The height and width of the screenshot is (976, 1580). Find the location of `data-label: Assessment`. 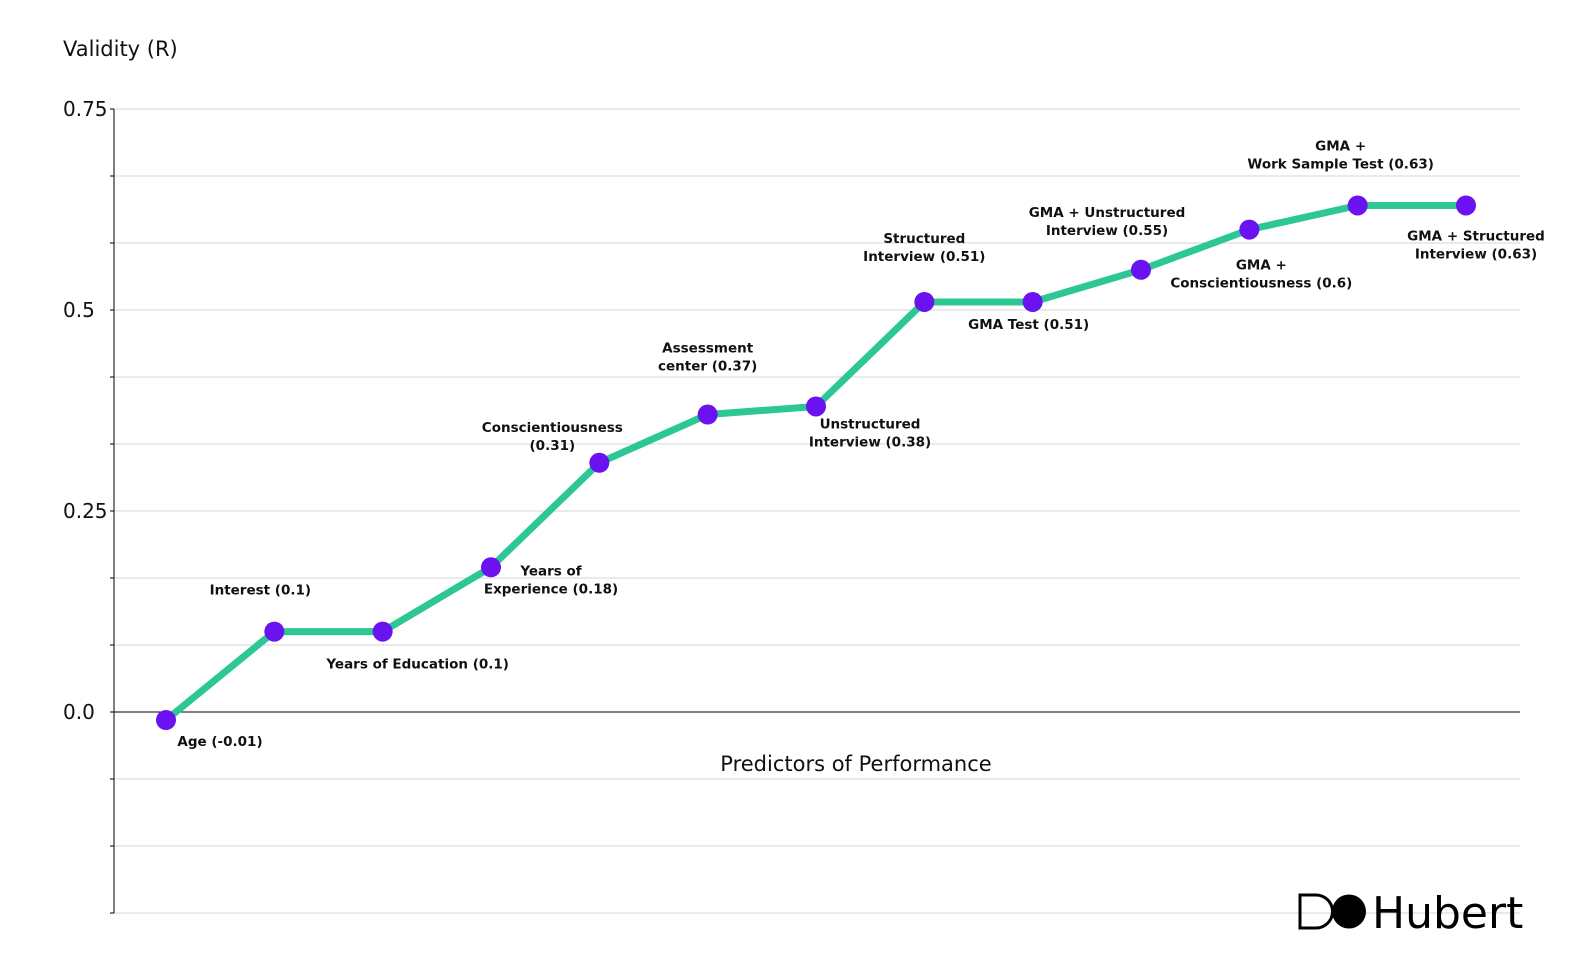

data-label: Assessment is located at coordinates (708, 349).